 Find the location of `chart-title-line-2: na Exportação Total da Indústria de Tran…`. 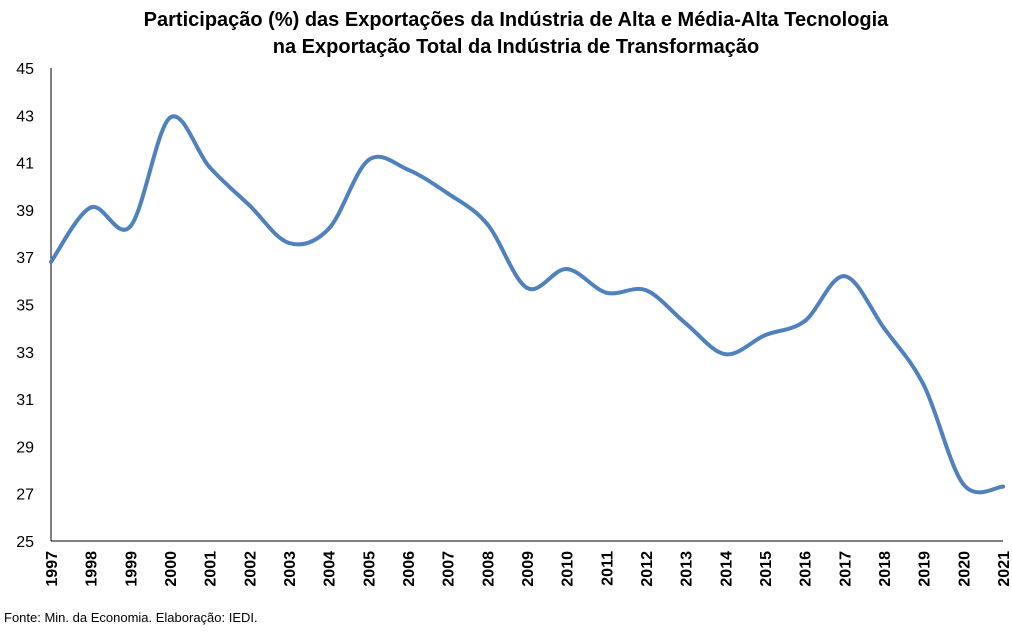

chart-title-line-2: na Exportação Total da Indústria de Tran… is located at coordinates (516, 47).